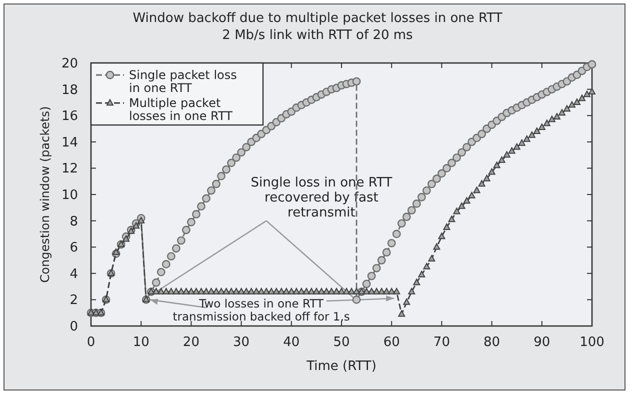 This screenshot has width=635, height=400. What do you see at coordinates (191, 342) in the screenshot?
I see `x-tick-label: 20` at bounding box center [191, 342].